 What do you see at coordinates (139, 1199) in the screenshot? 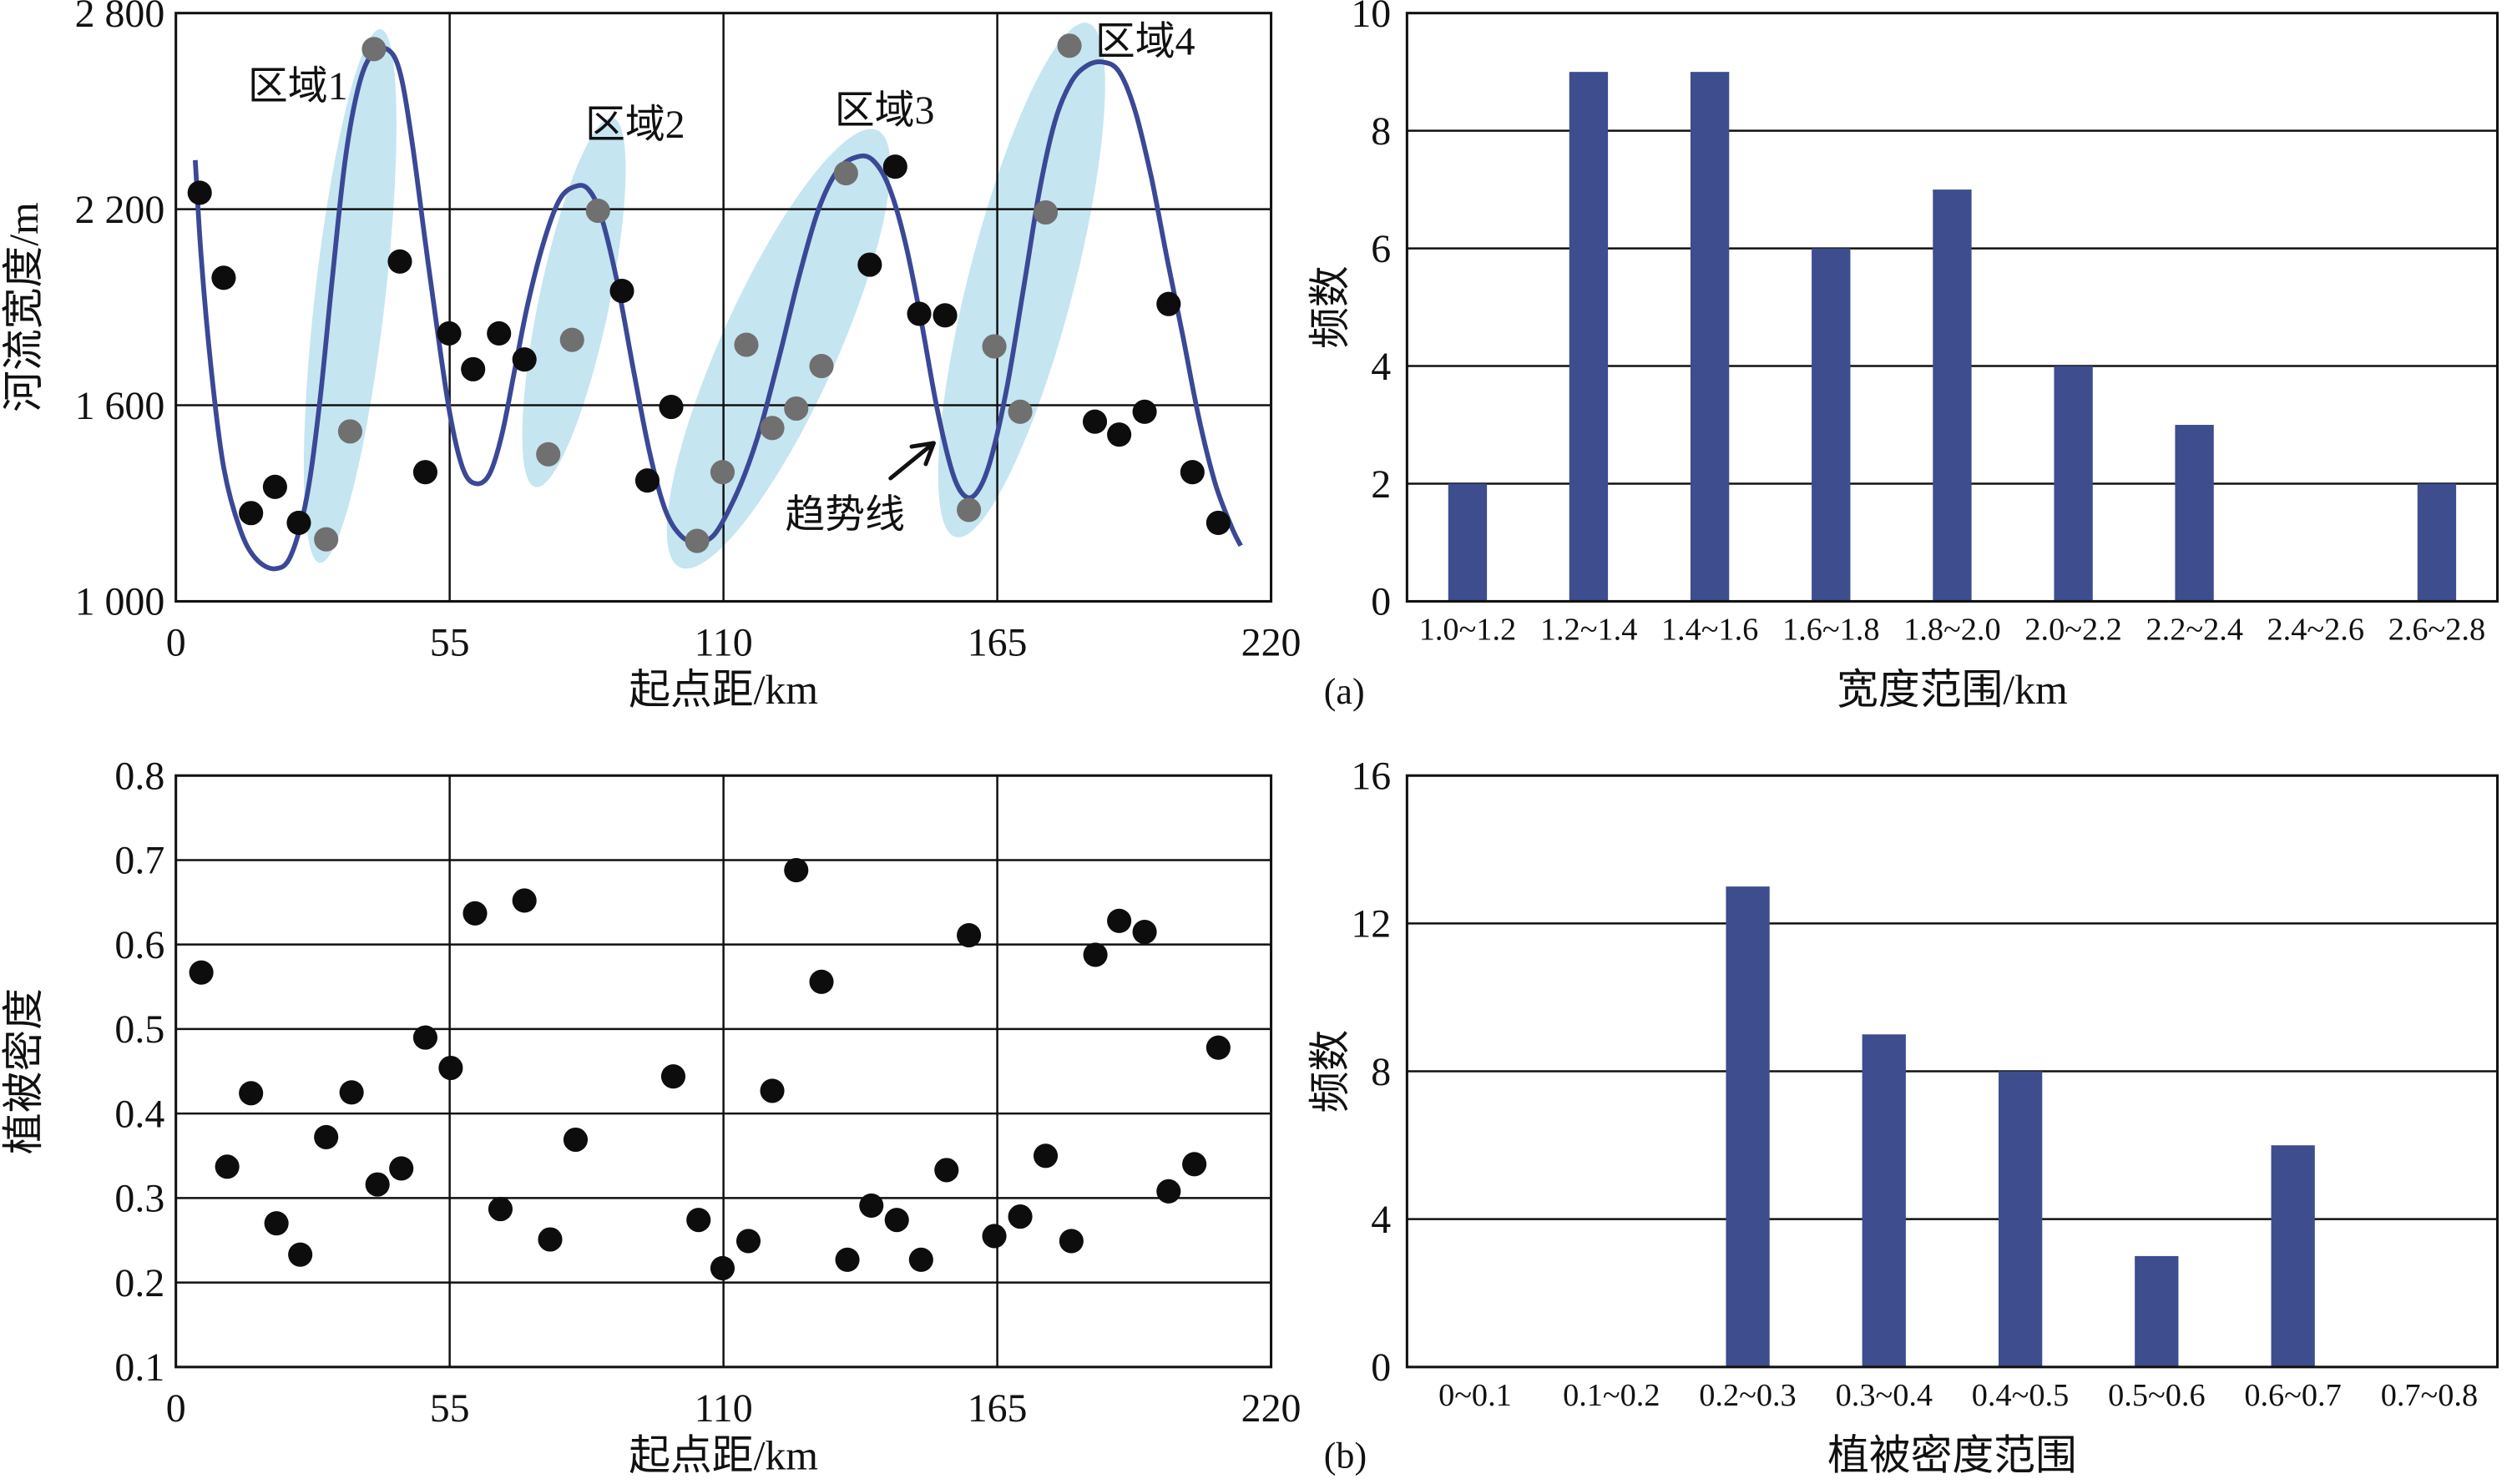
I see `y-tick-label: 0.3` at bounding box center [139, 1199].